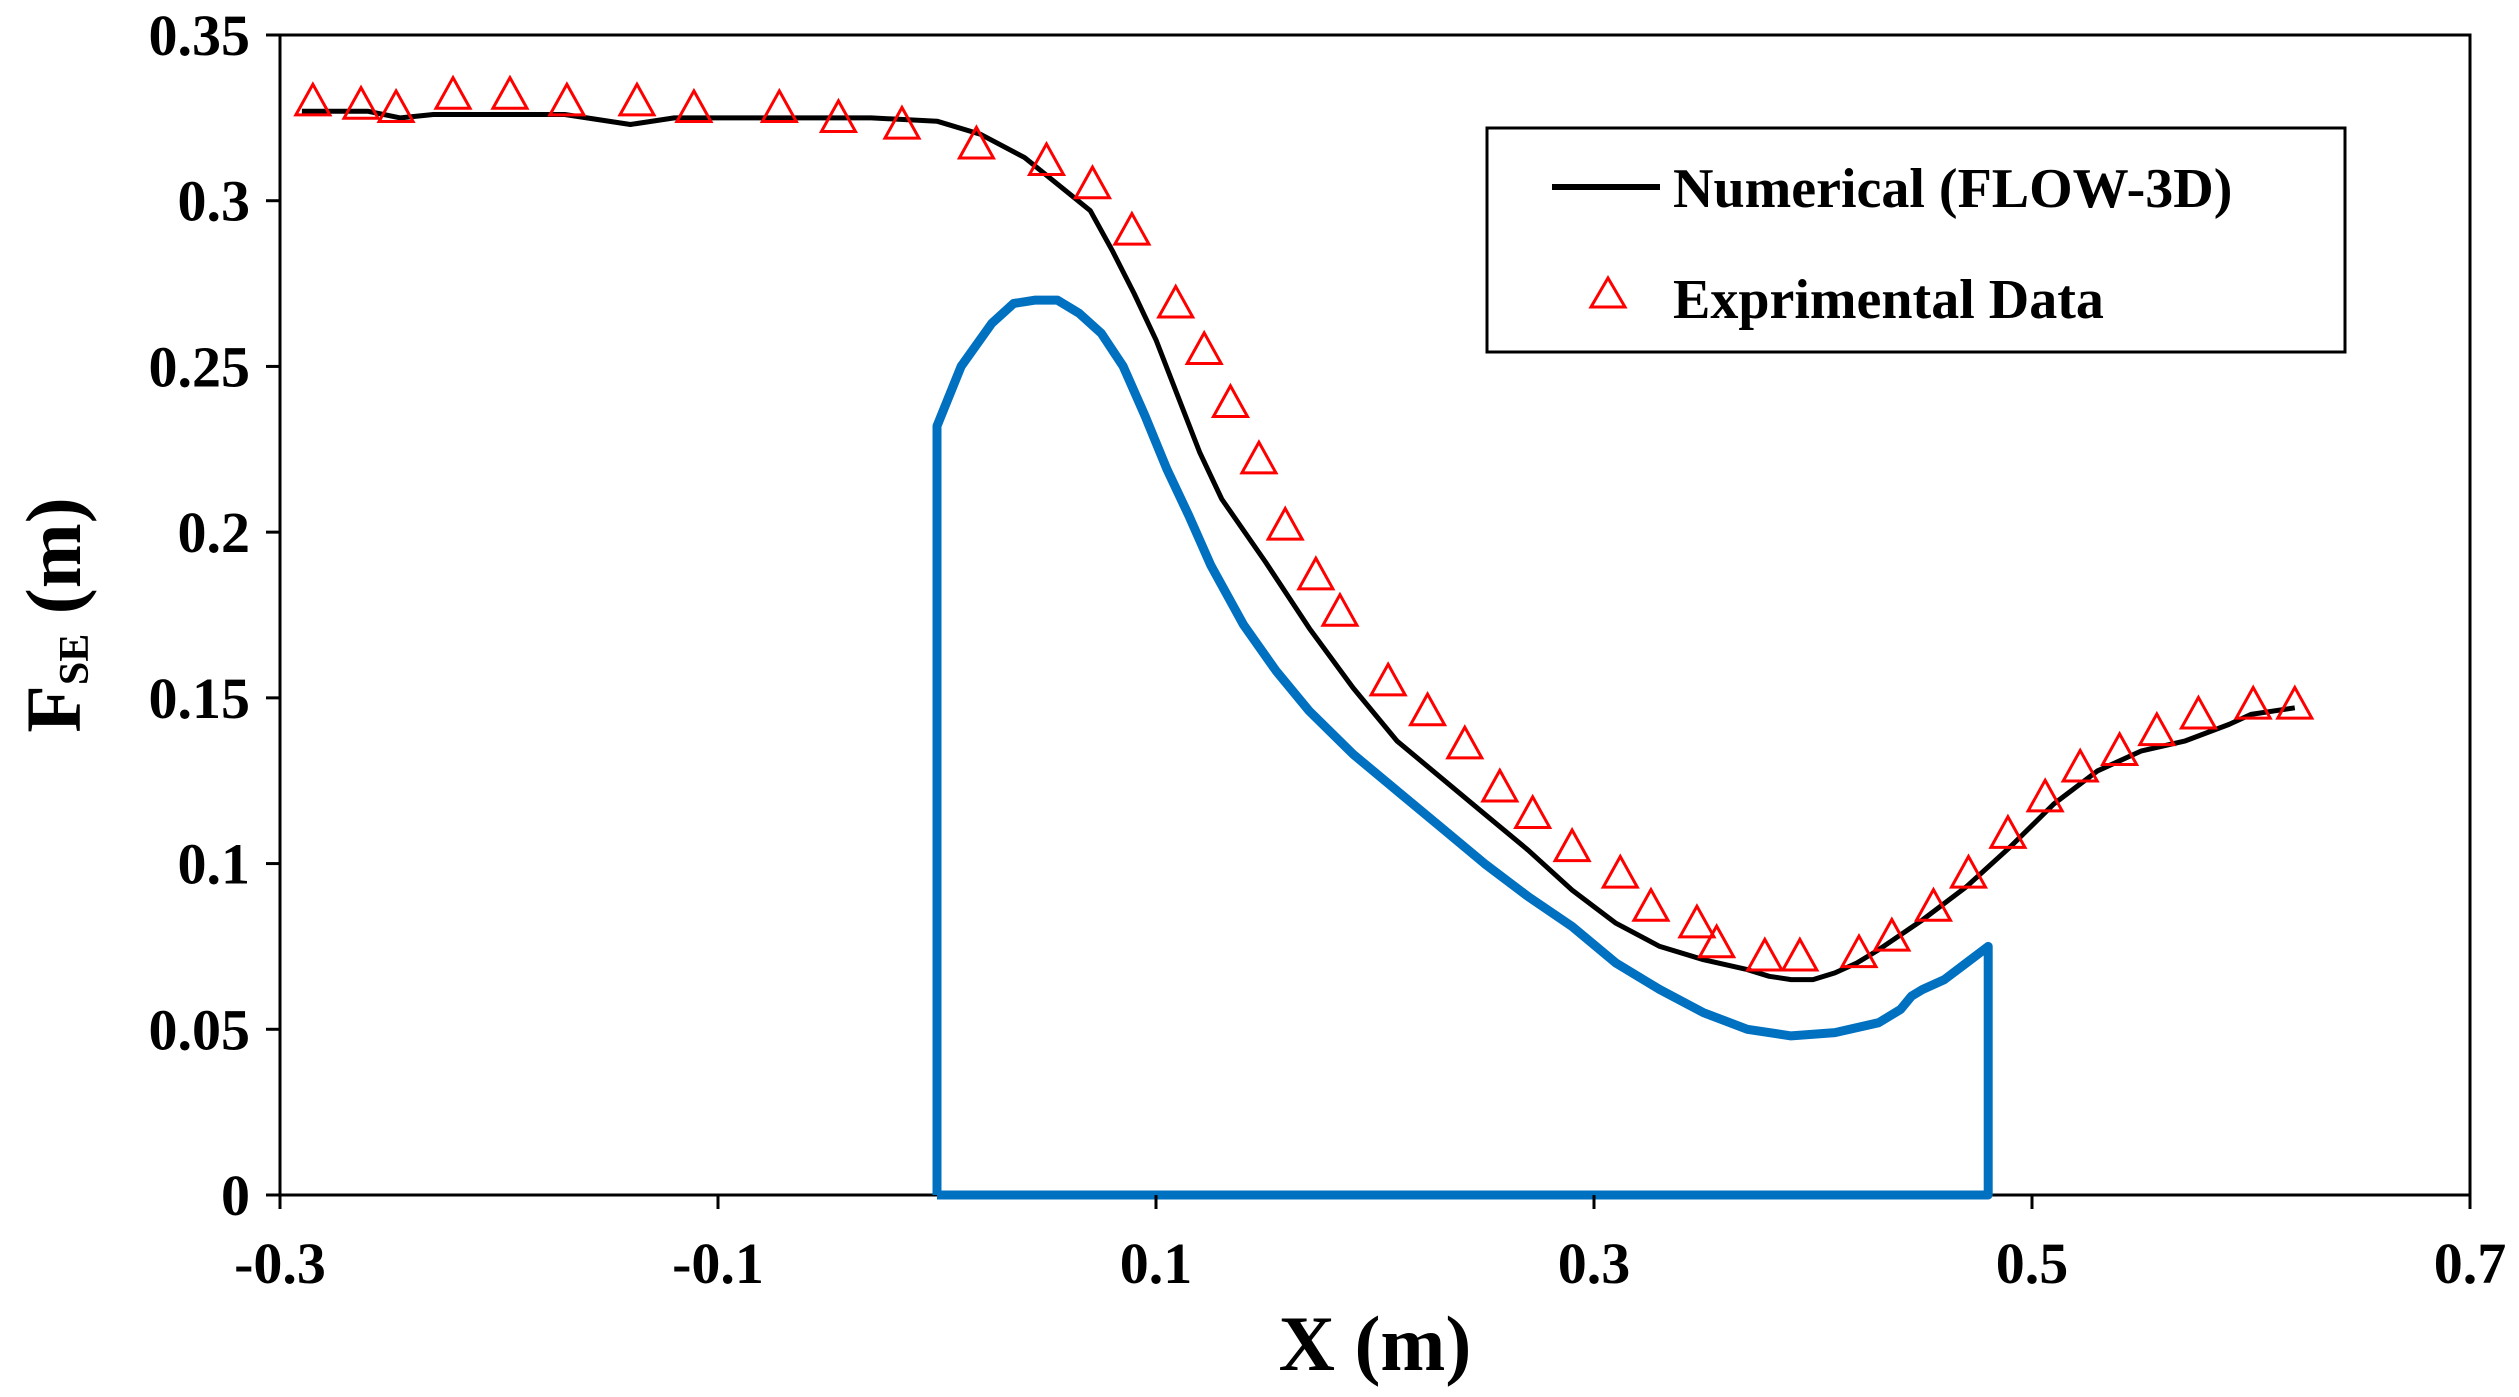 The width and height of the screenshot is (2519, 1397). Describe the element at coordinates (235, 1195) in the screenshot. I see `y-tick-label: 0` at that location.